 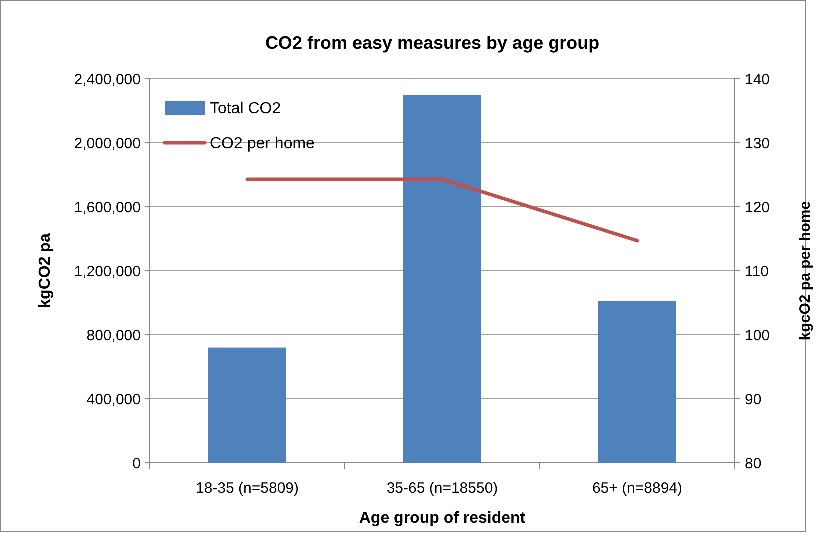 I want to click on y2-tick-label: 100, so click(x=757, y=335).